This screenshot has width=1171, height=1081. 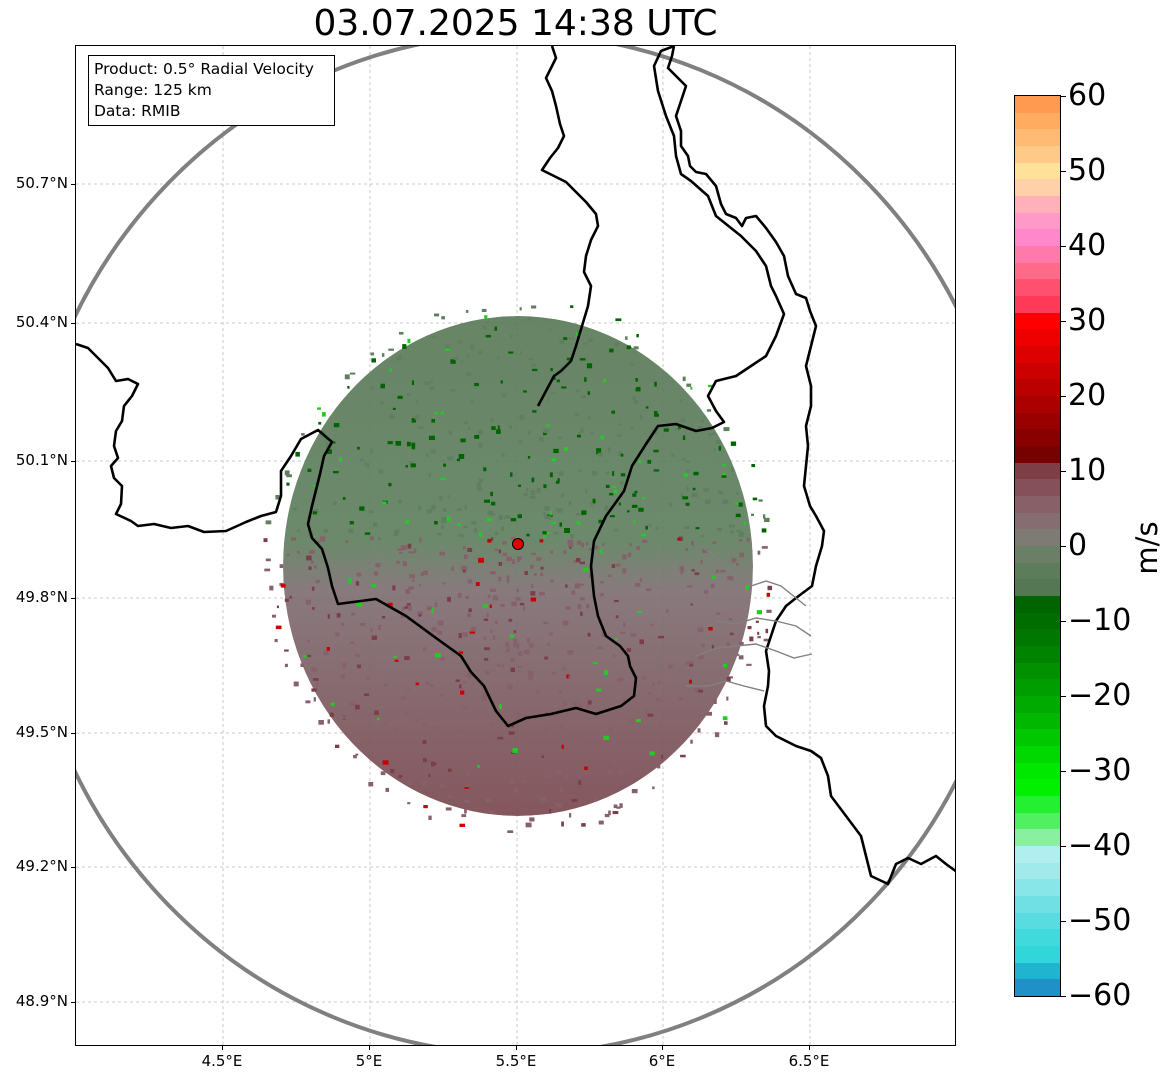 What do you see at coordinates (1087, 95) in the screenshot?
I see `colorbar-tick-label: 60` at bounding box center [1087, 95].